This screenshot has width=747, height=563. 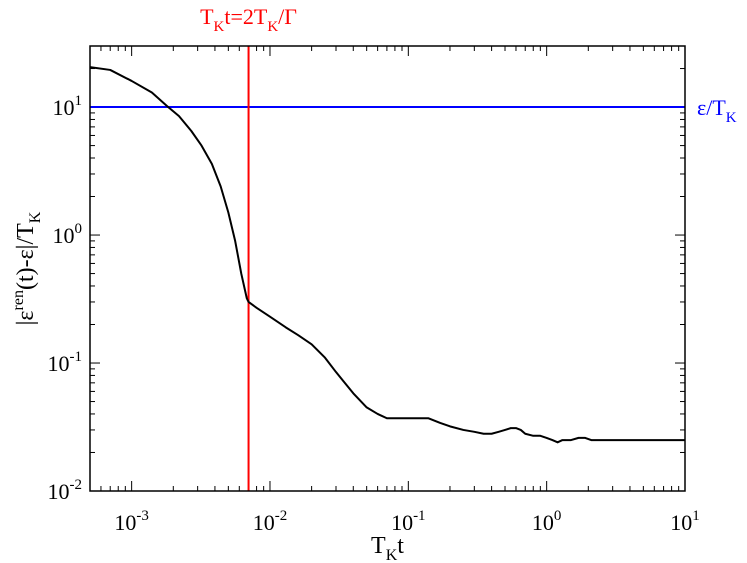 What do you see at coordinates (270, 521) in the screenshot?
I see `x-tick-label: 10⁻²` at bounding box center [270, 521].